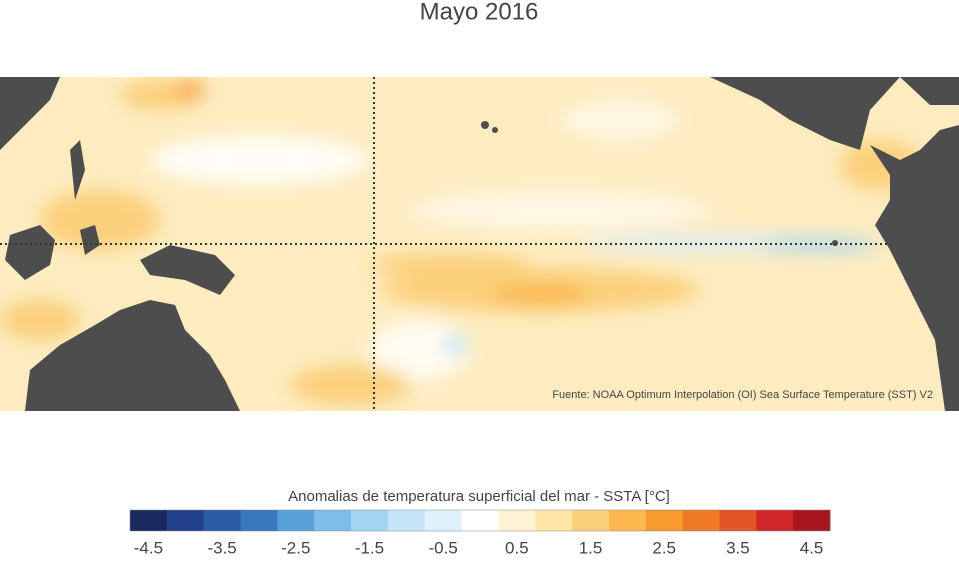 Image resolution: width=959 pixels, height=562 pixels. Describe the element at coordinates (812, 547) in the screenshot. I see `colorbar-tick-label: 4.5` at that location.